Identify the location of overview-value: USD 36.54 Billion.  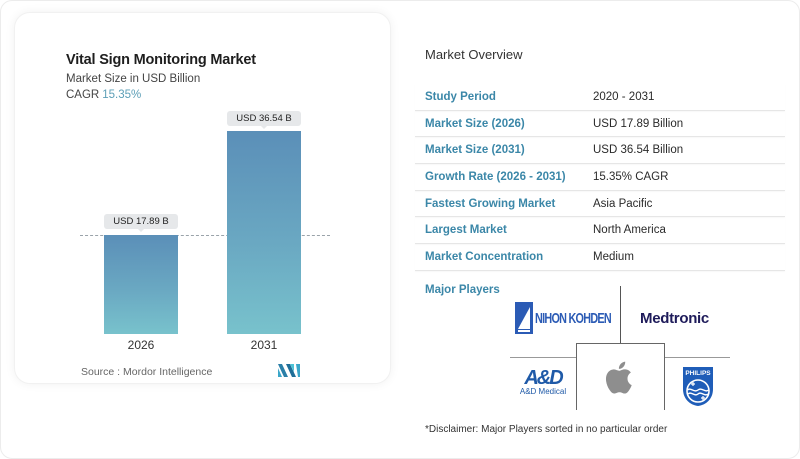
(638, 150).